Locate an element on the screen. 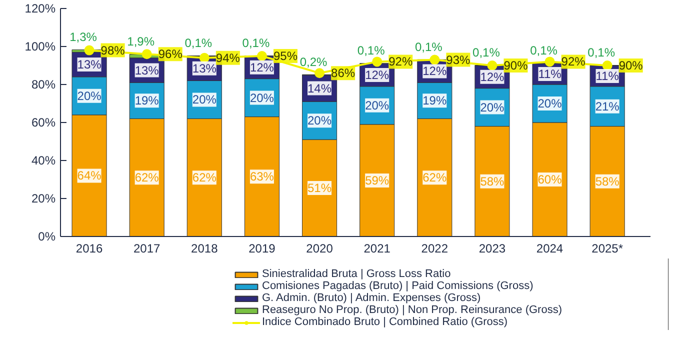  data-label: 64% is located at coordinates (89, 175).